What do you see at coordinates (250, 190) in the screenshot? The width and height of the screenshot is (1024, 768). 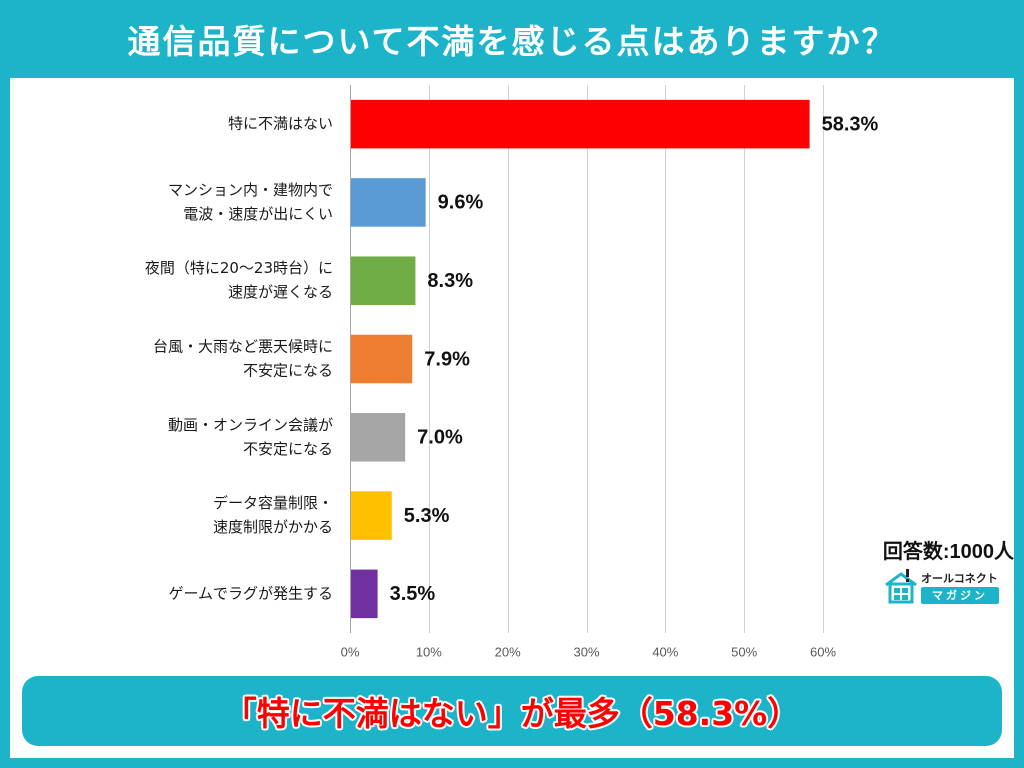 I see `category-label-2-line-1: マンション内・建物内で` at bounding box center [250, 190].